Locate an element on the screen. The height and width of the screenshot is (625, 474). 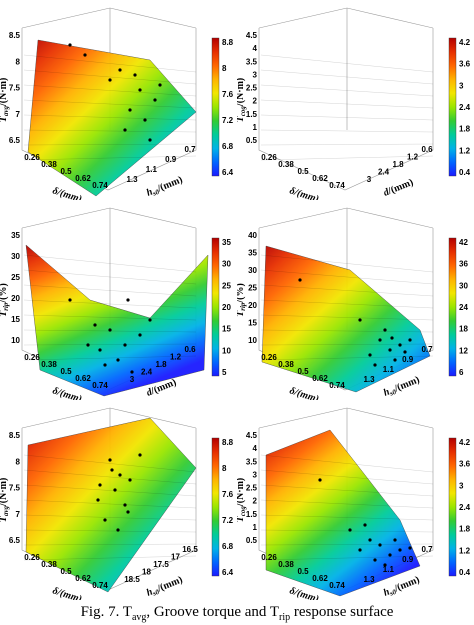
z-tick-label: 15 is located at coordinates (15, 319).